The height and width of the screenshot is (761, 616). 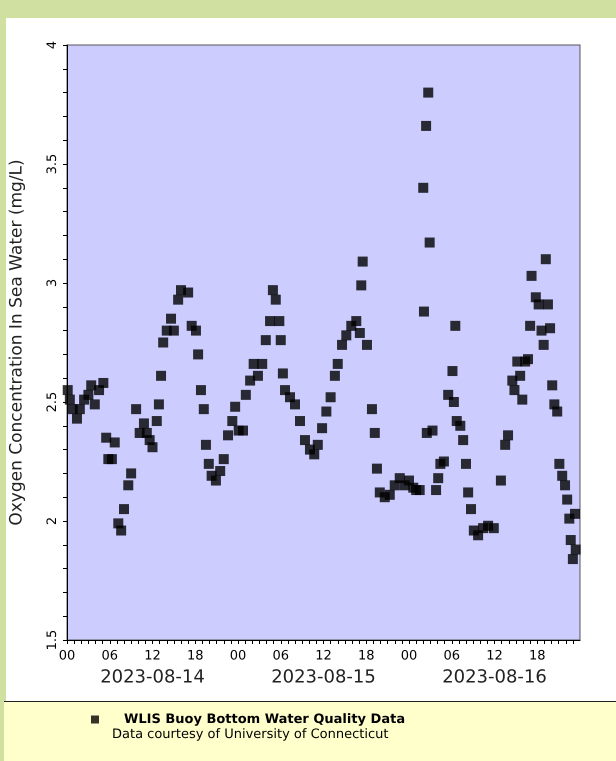 I want to click on y-tick-label: 1.5, so click(x=52, y=640).